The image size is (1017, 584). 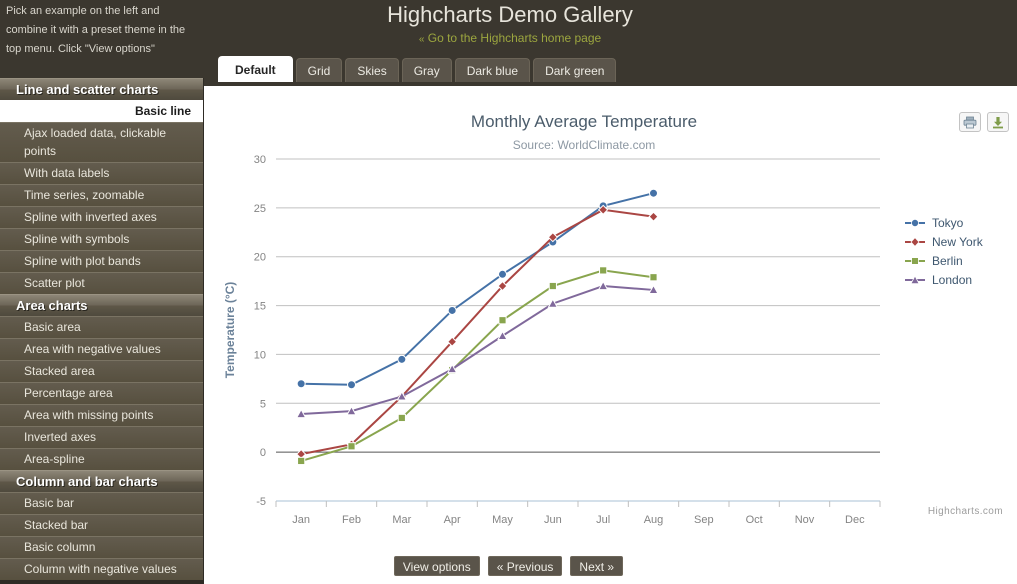 I want to click on download-icon, so click(x=998, y=122).